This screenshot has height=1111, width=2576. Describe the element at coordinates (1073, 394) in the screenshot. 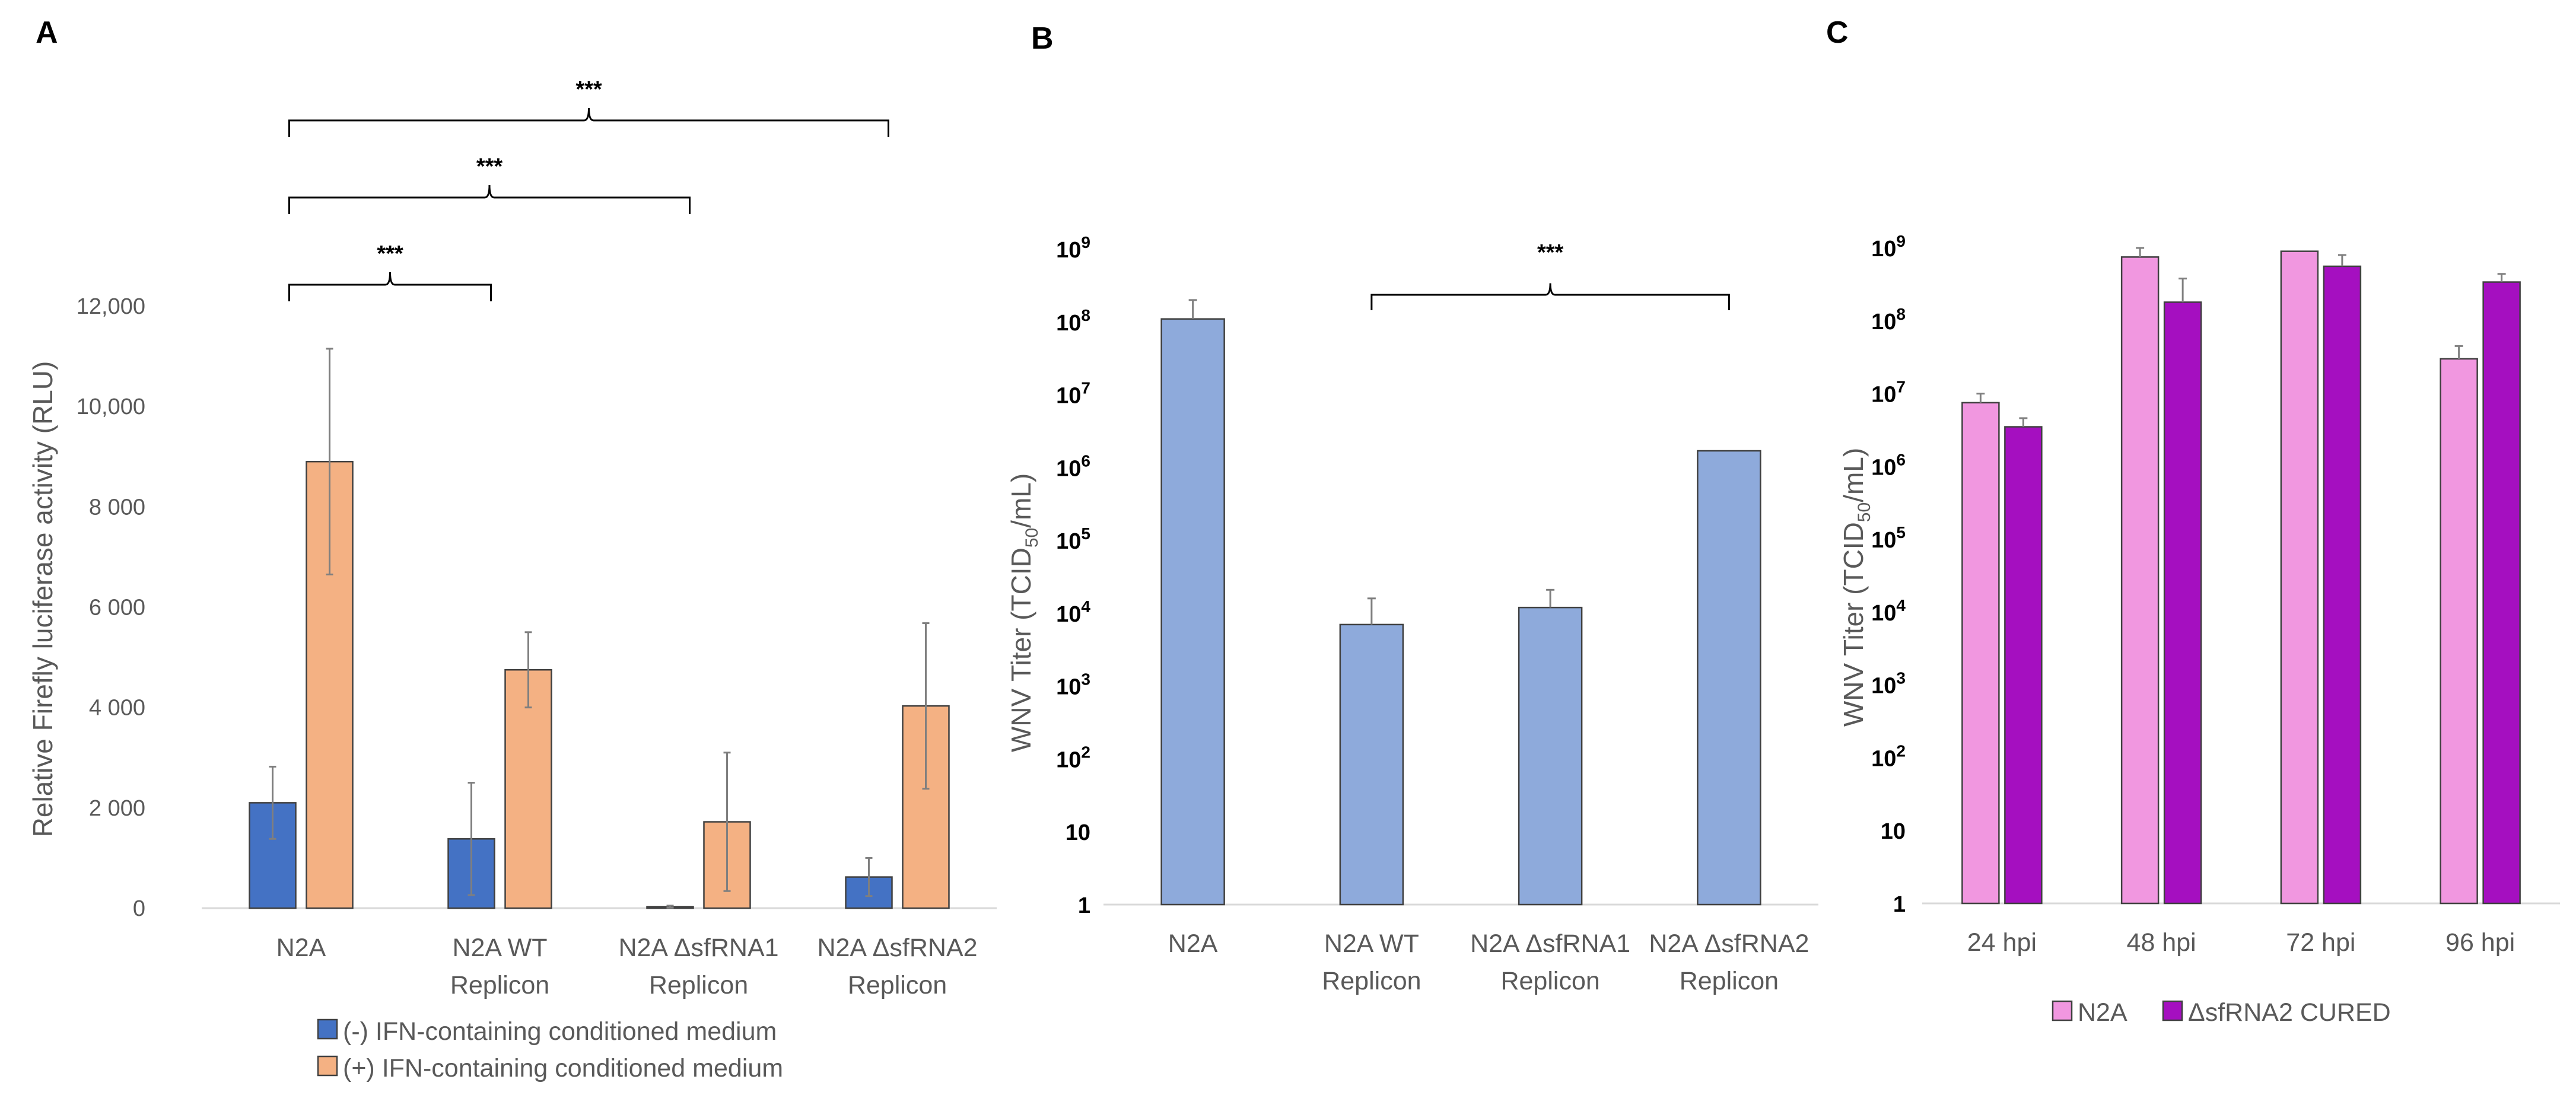

I see `panel-b-y-tick-label: 10⁷` at that location.